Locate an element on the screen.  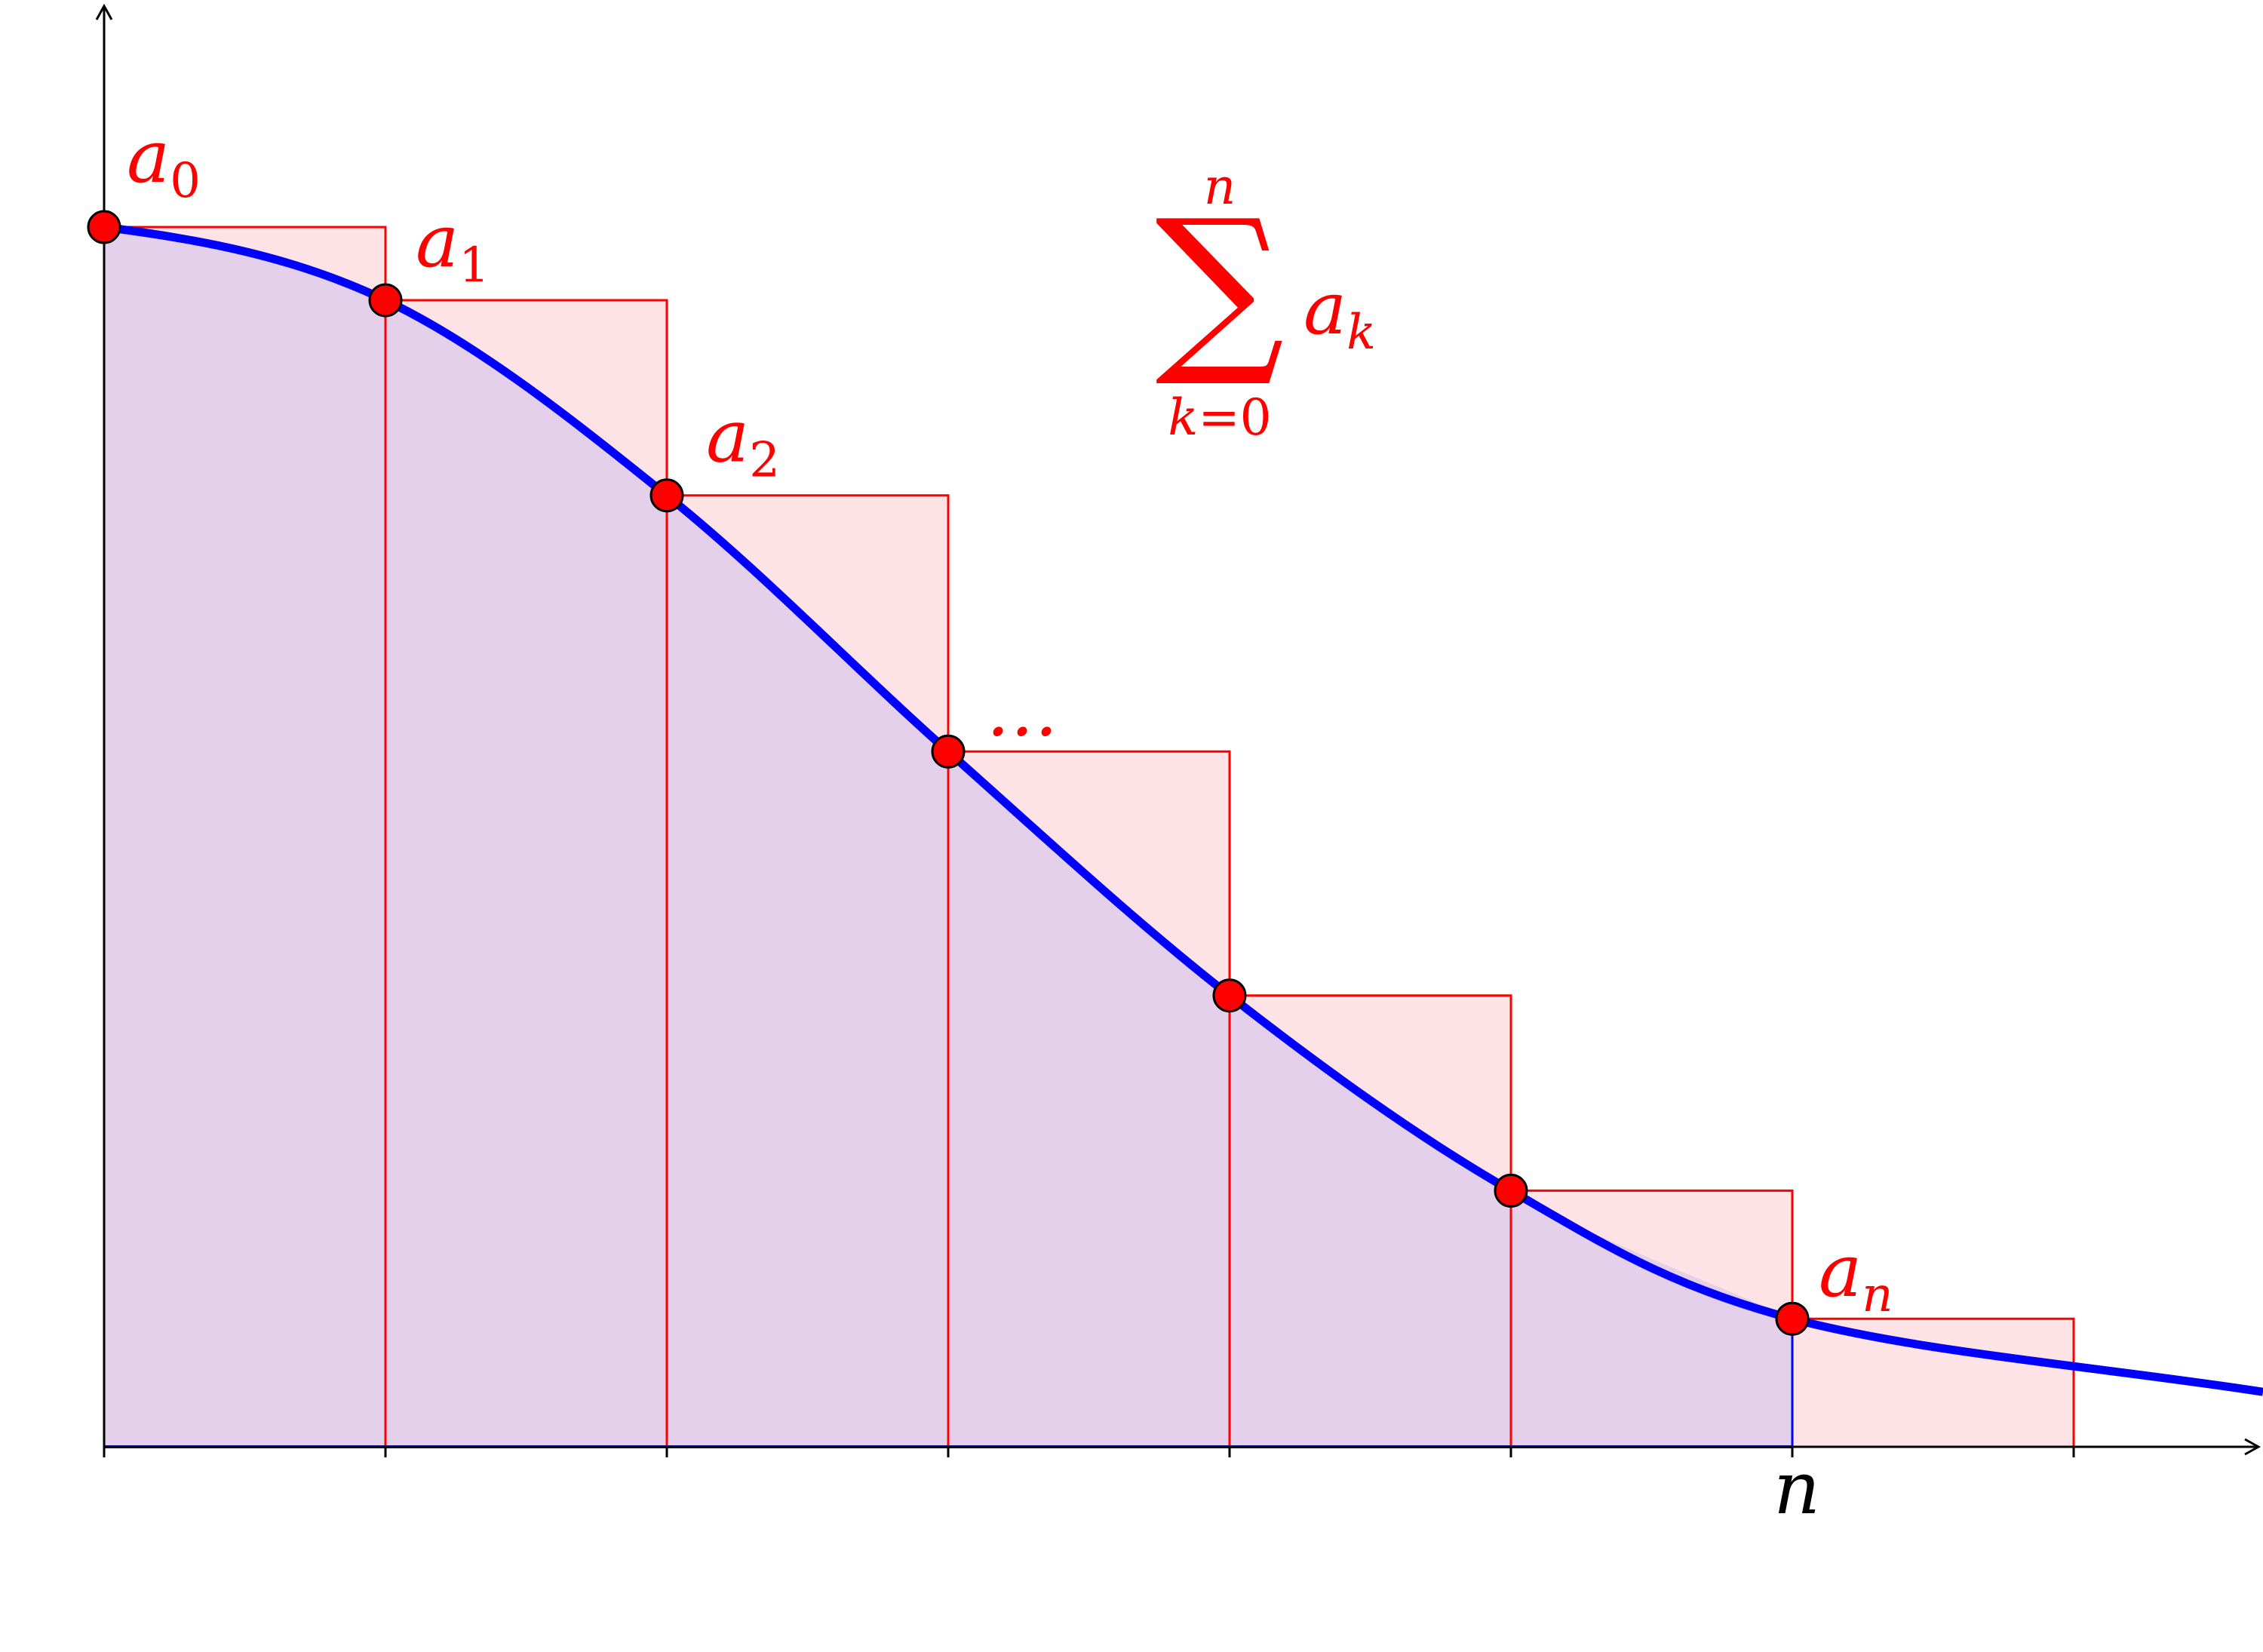
sum-symbol: ∑ is located at coordinates (1219, 286).